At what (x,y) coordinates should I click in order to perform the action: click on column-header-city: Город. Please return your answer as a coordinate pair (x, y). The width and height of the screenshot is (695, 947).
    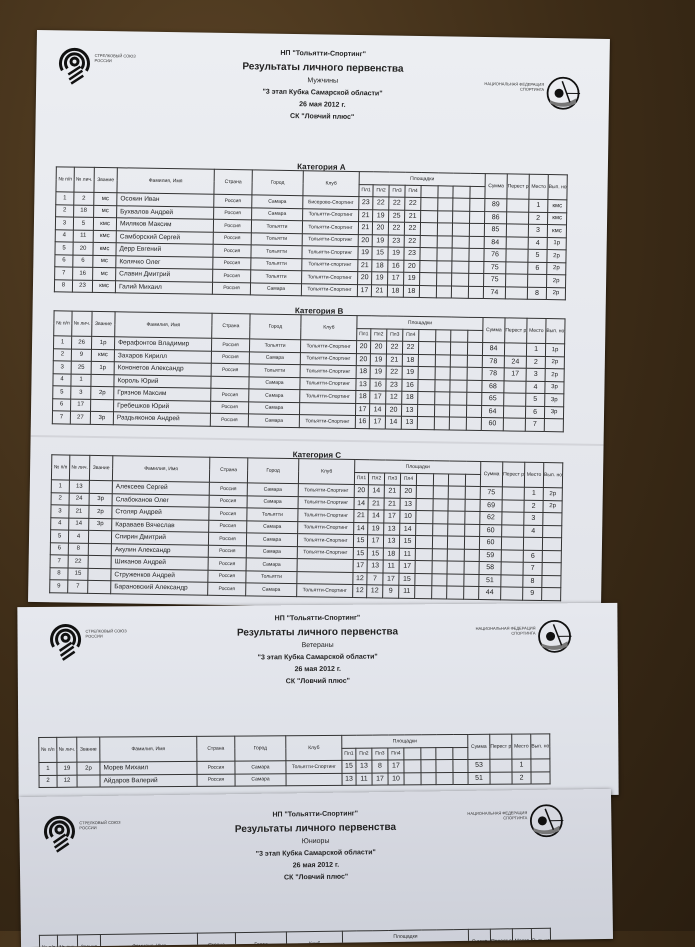
    Looking at the image, I should click on (275, 327).